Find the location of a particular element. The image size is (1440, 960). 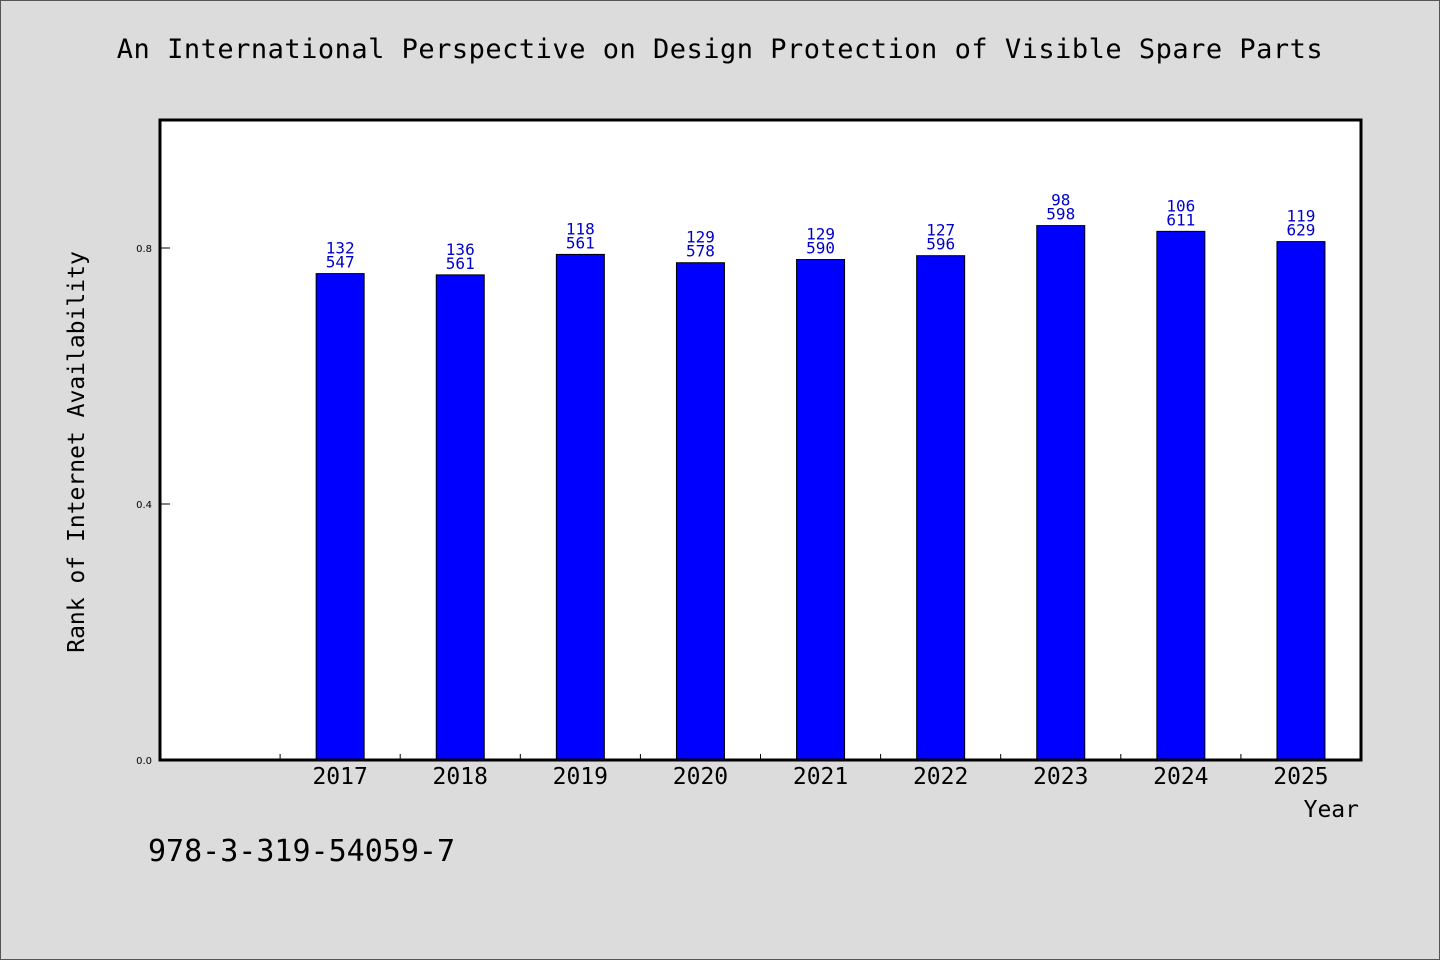

data-label-bottom-2019: 561 is located at coordinates (580, 242).